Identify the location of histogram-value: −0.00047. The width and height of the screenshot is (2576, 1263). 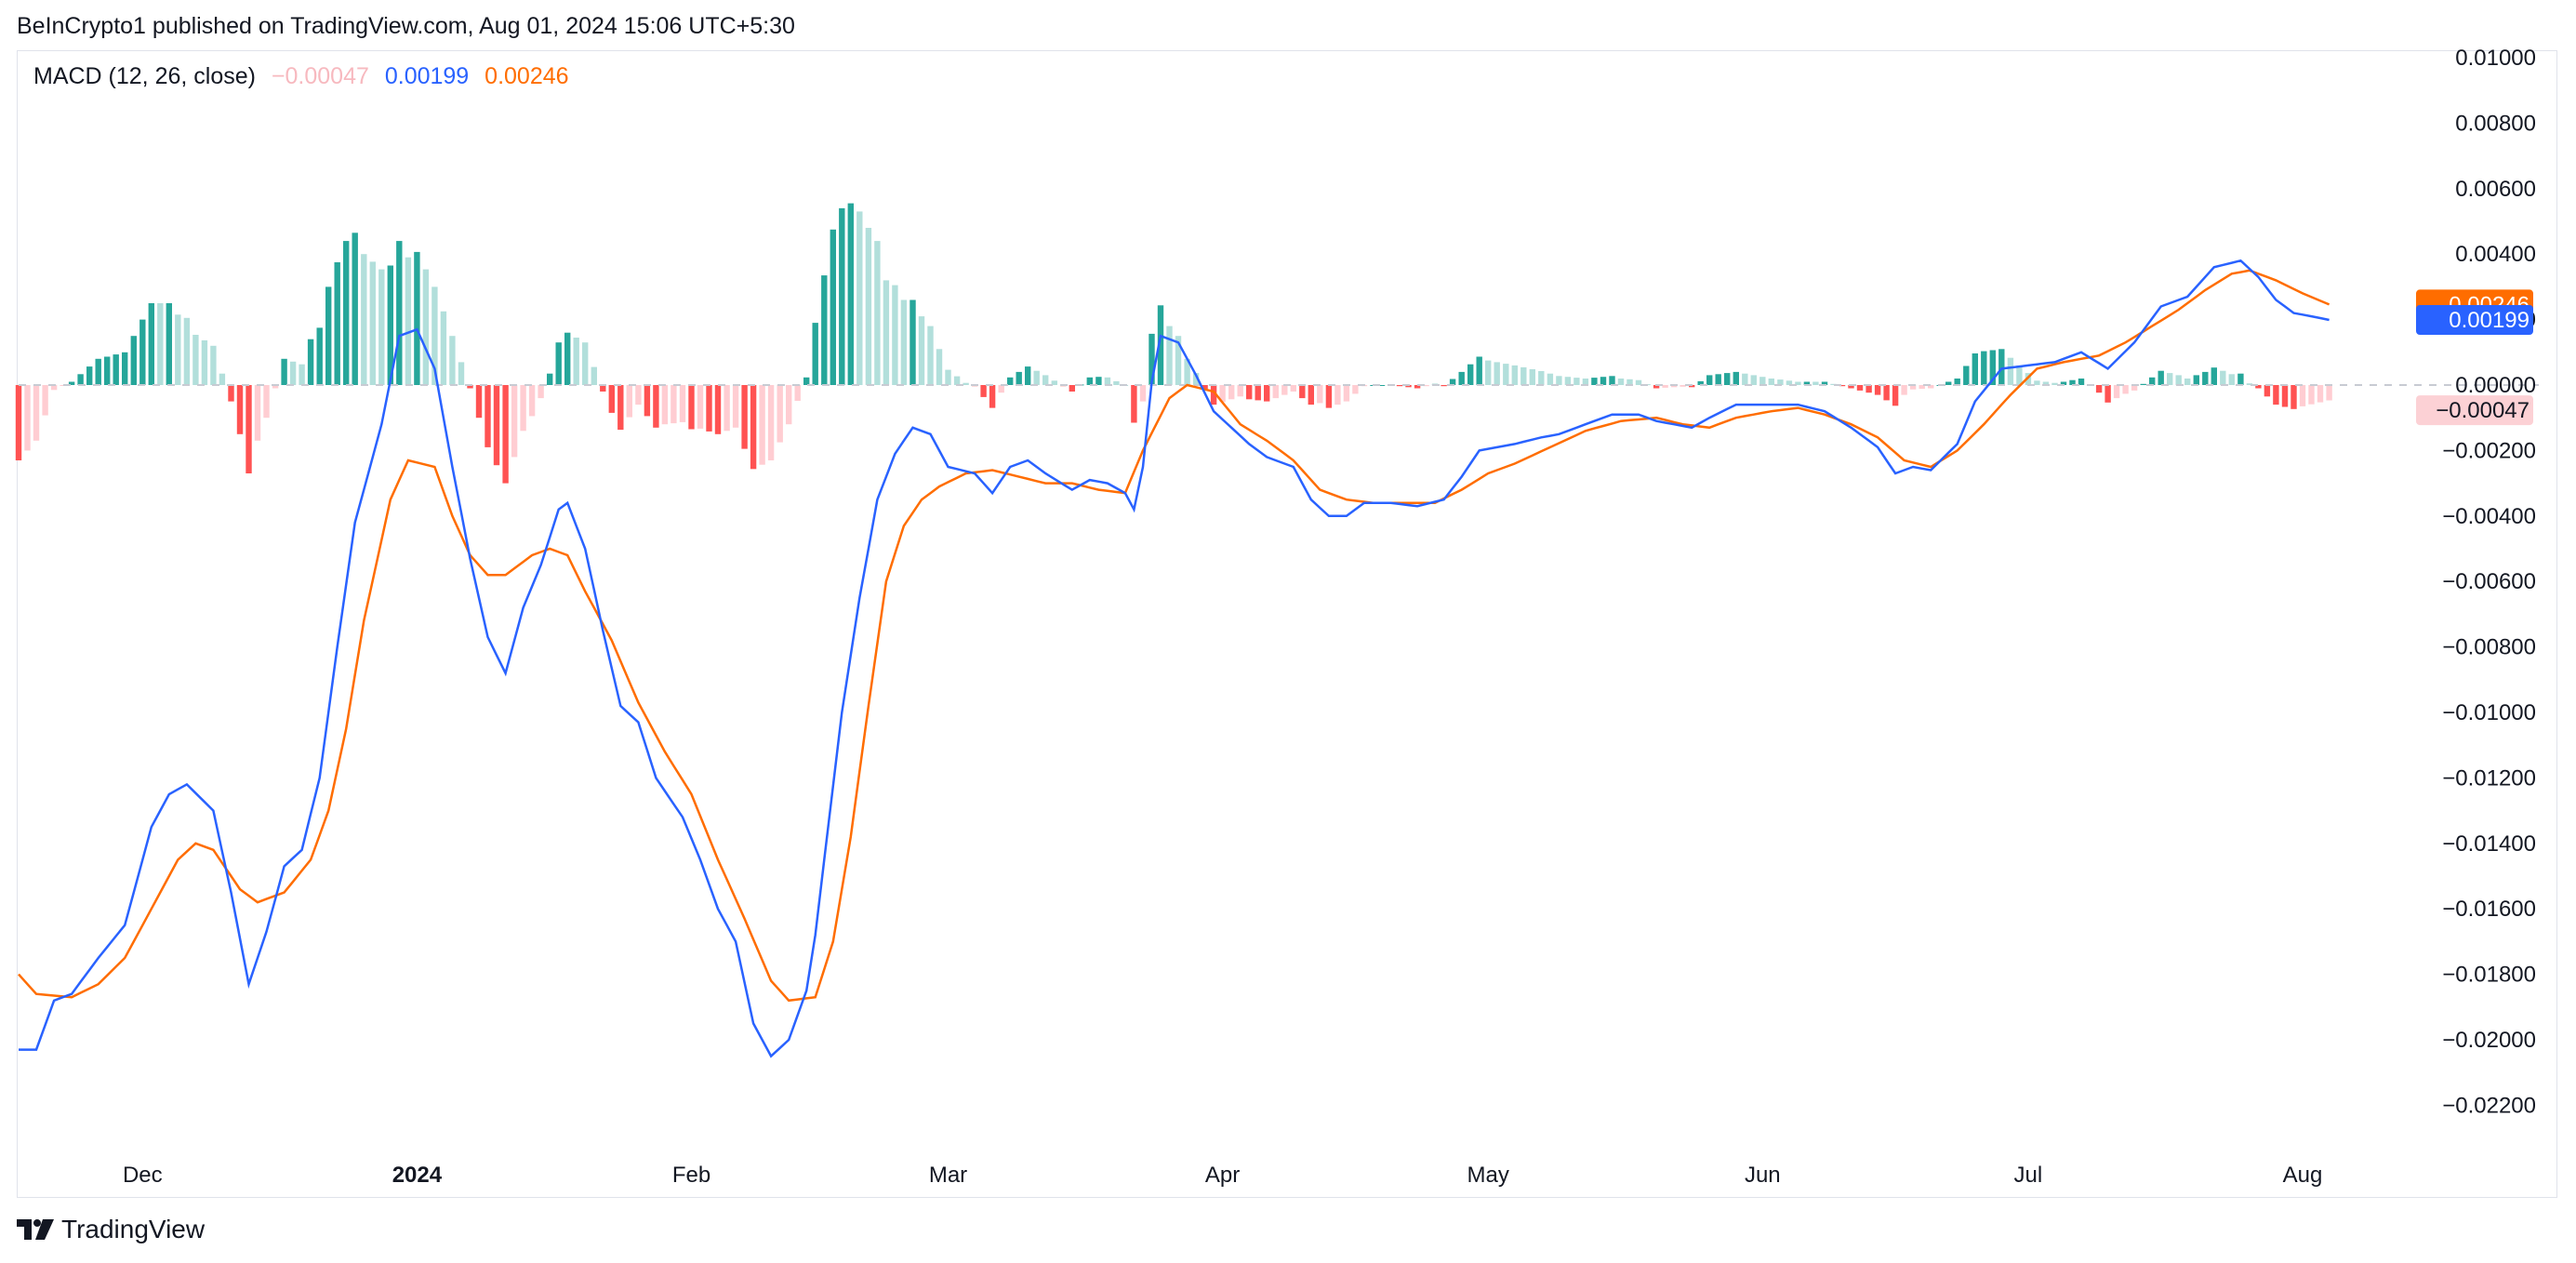
(320, 76).